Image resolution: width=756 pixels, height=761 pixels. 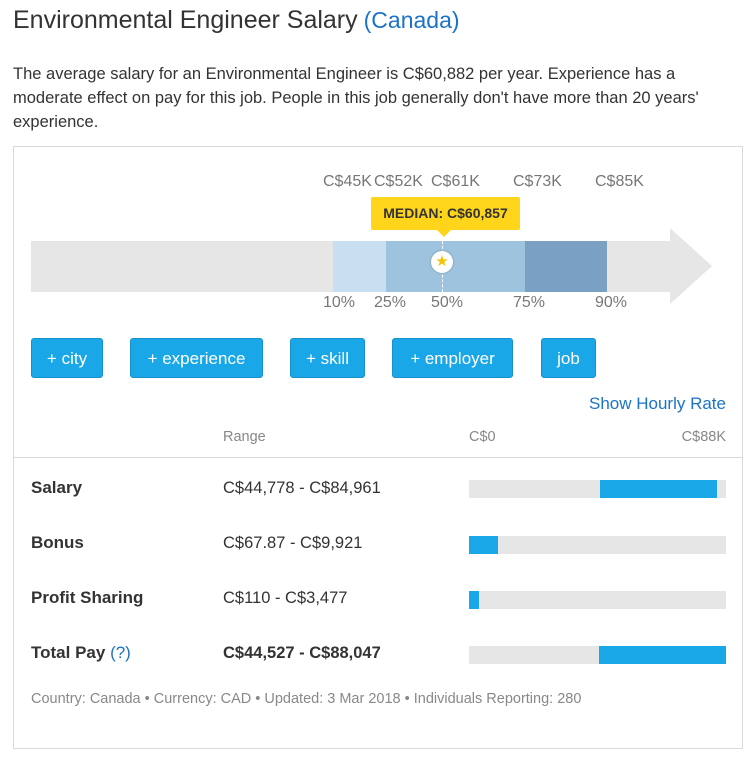 I want to click on row-bar-salary, so click(x=597, y=489).